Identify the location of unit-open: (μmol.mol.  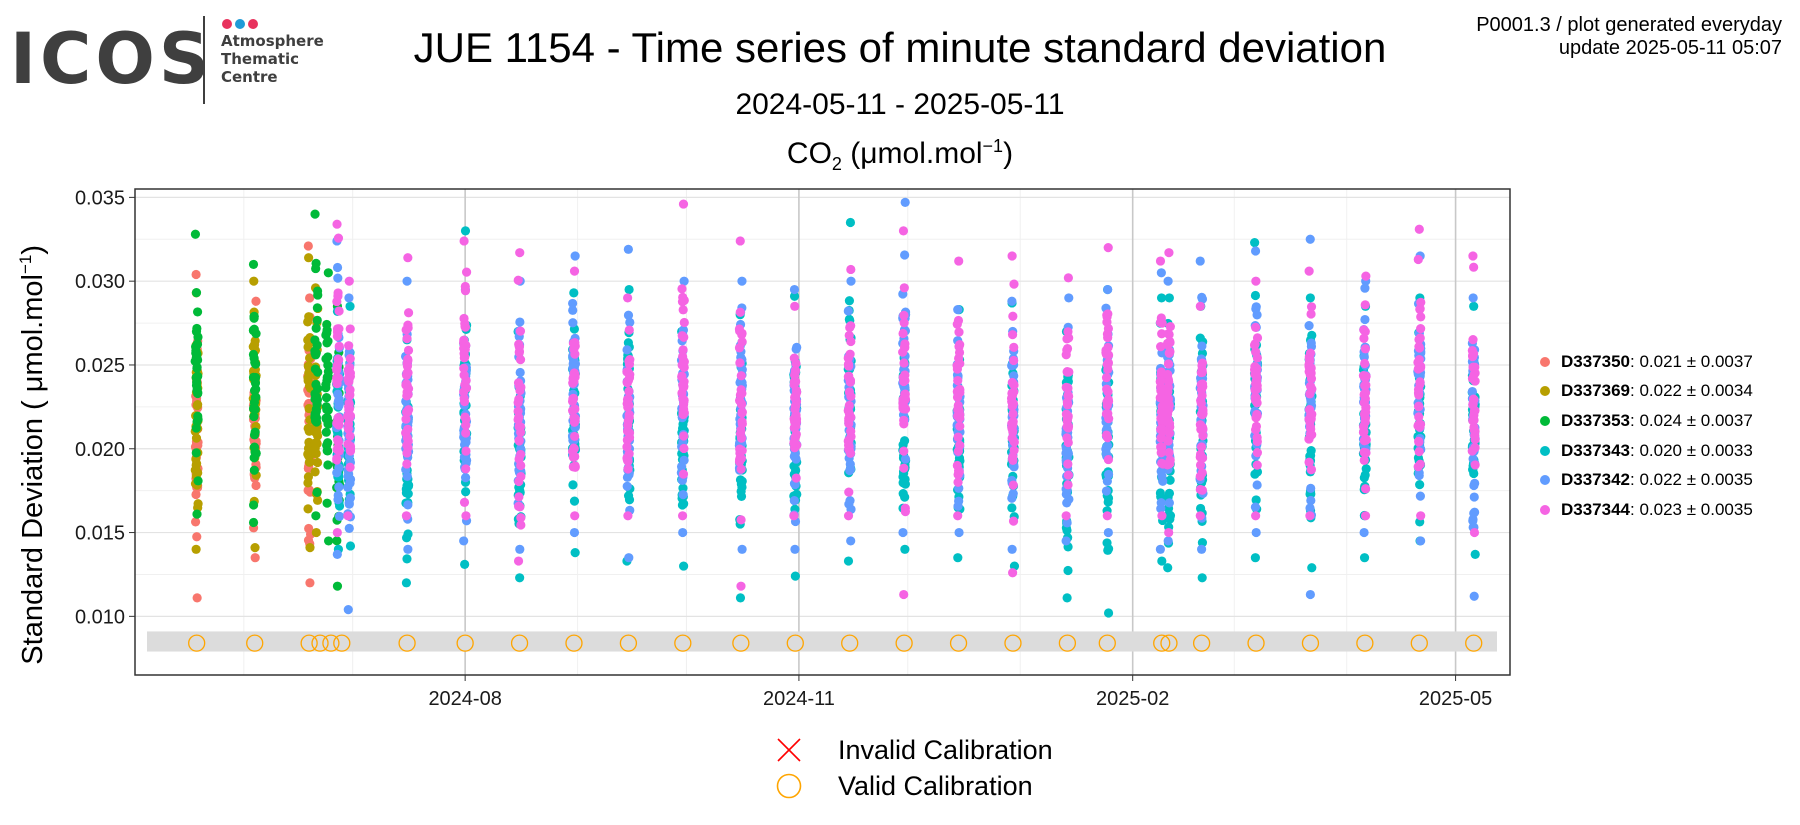
(912, 153).